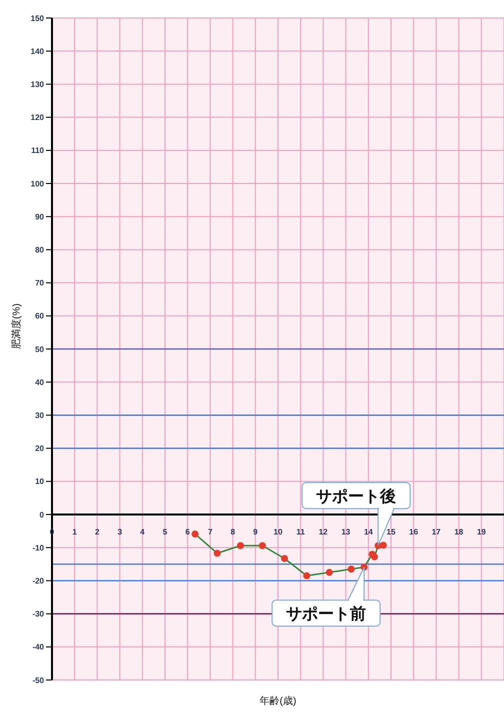  What do you see at coordinates (37, 183) in the screenshot?
I see `y-tick-label: 100` at bounding box center [37, 183].